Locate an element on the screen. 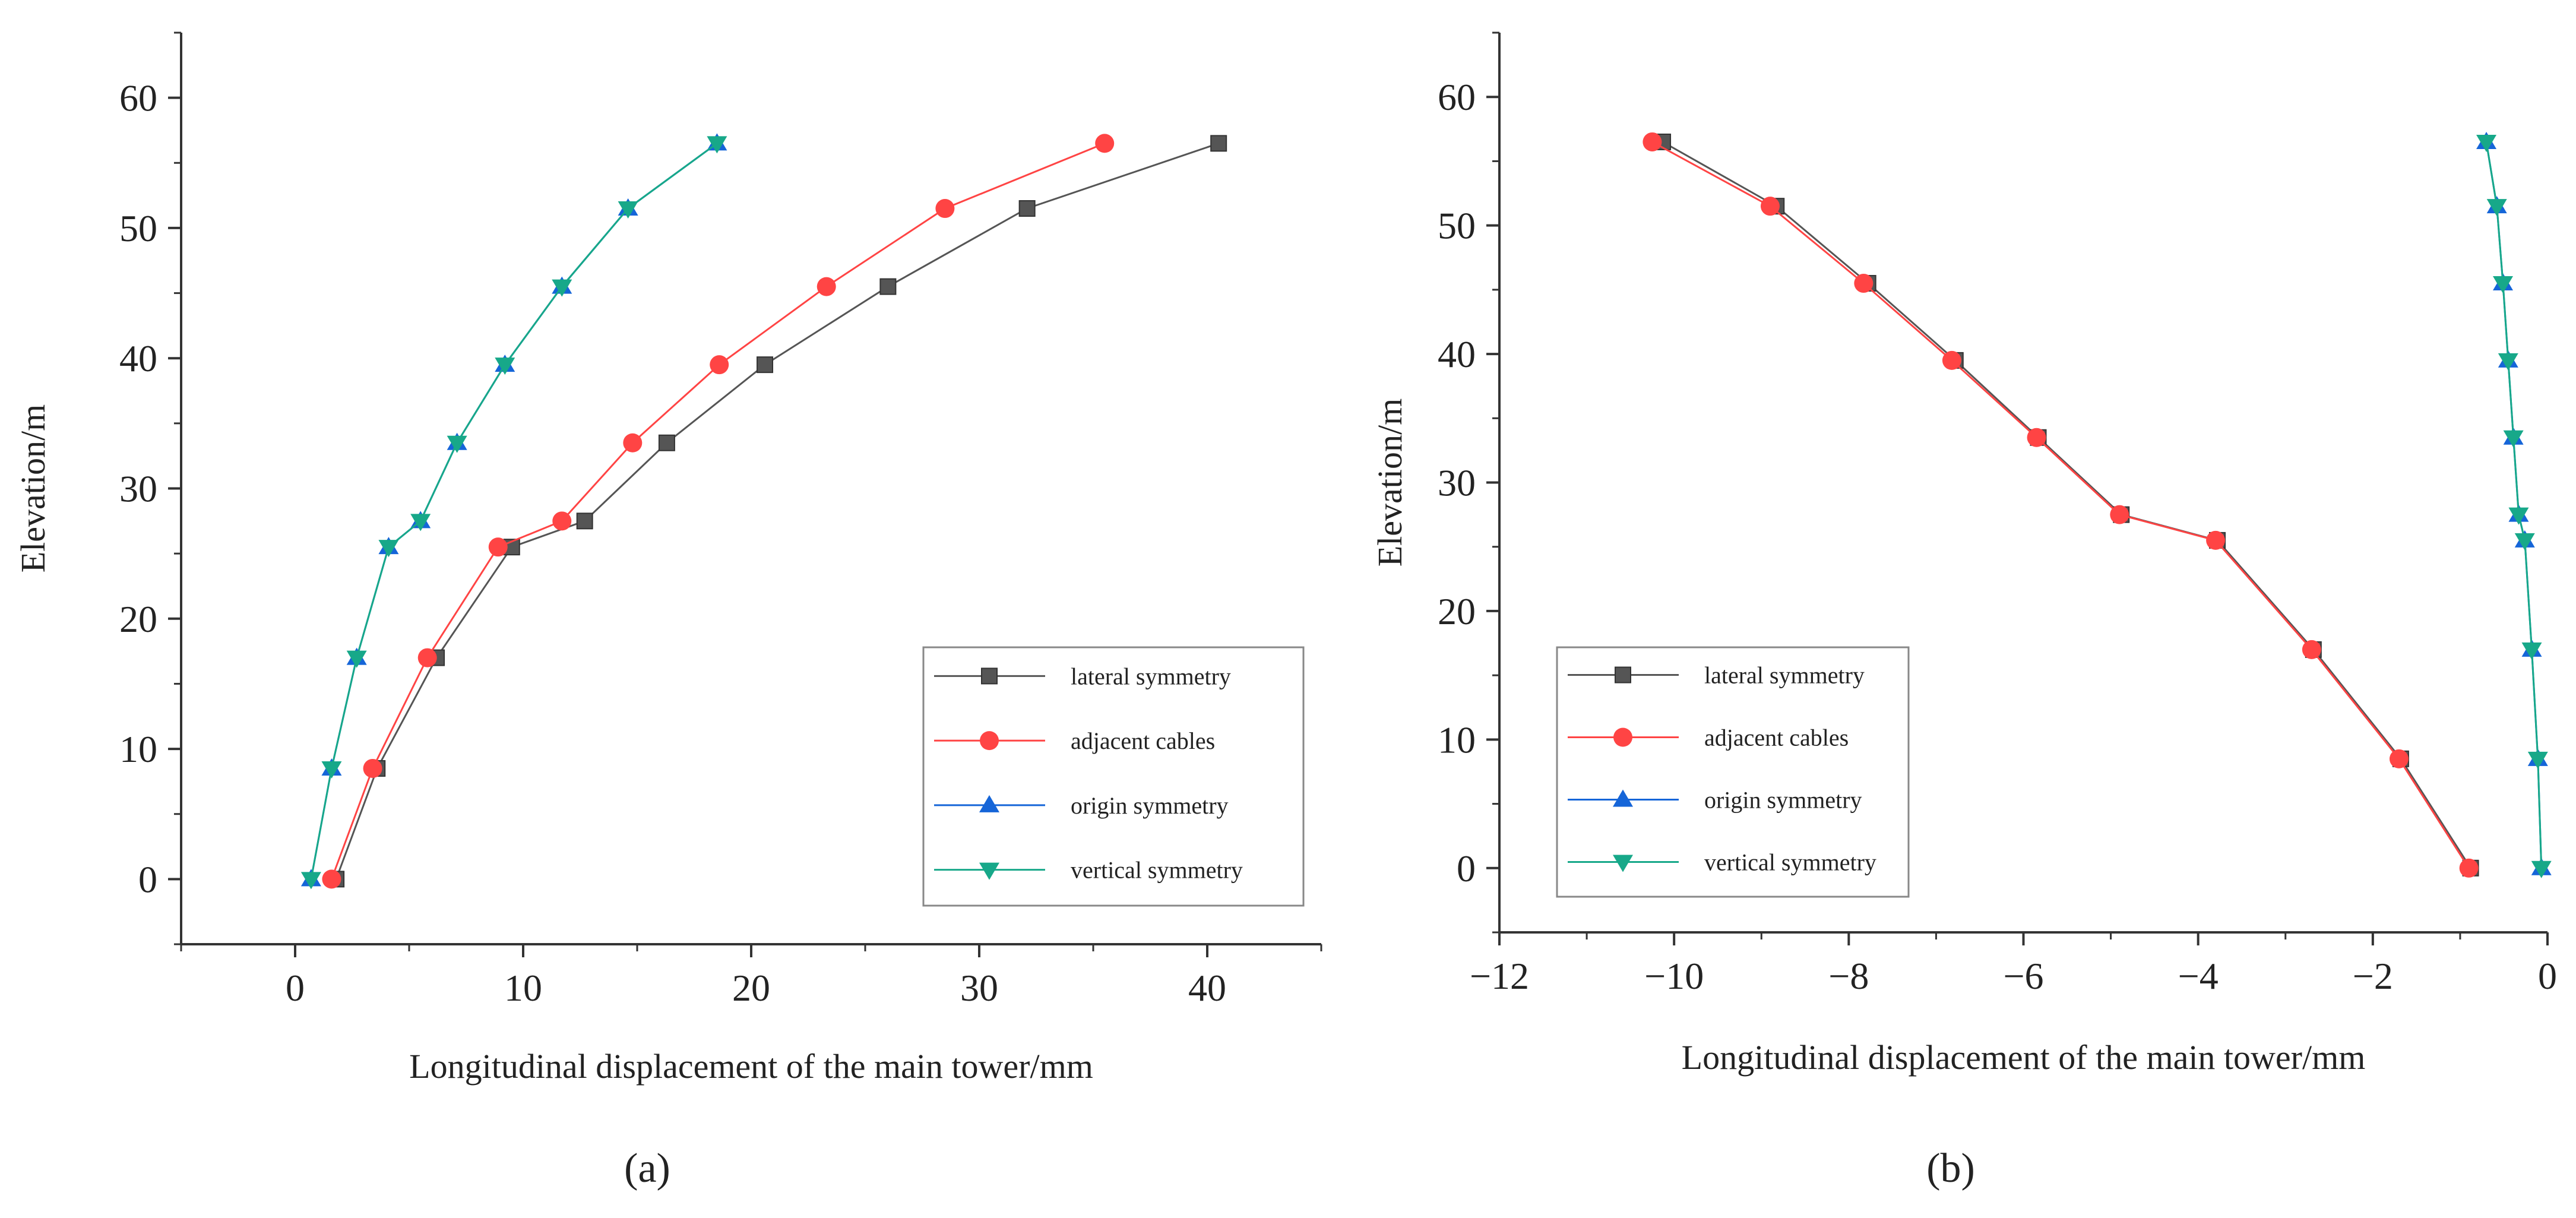 Image resolution: width=2576 pixels, height=1218 pixels. y-tick-label: 50 is located at coordinates (138, 228).